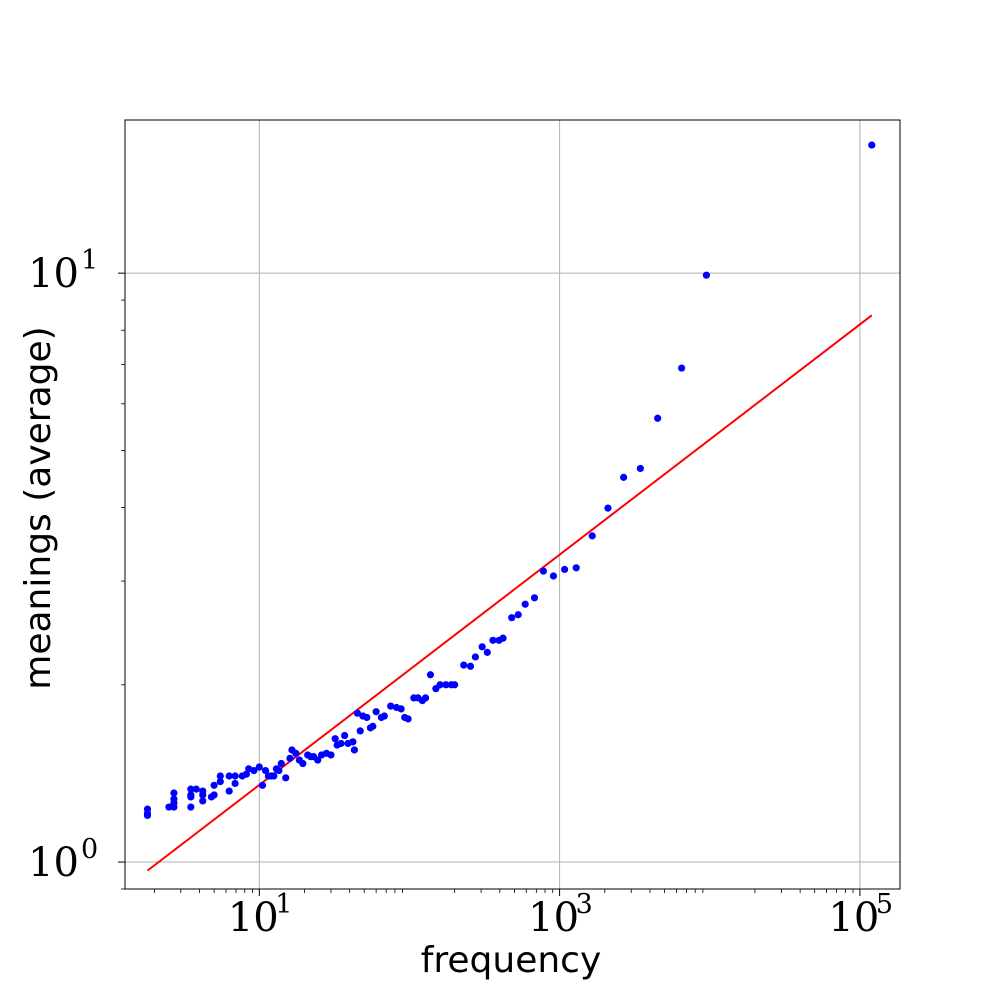 The height and width of the screenshot is (1000, 1000). I want to click on x-tick-exponent: 5, so click(884, 904).